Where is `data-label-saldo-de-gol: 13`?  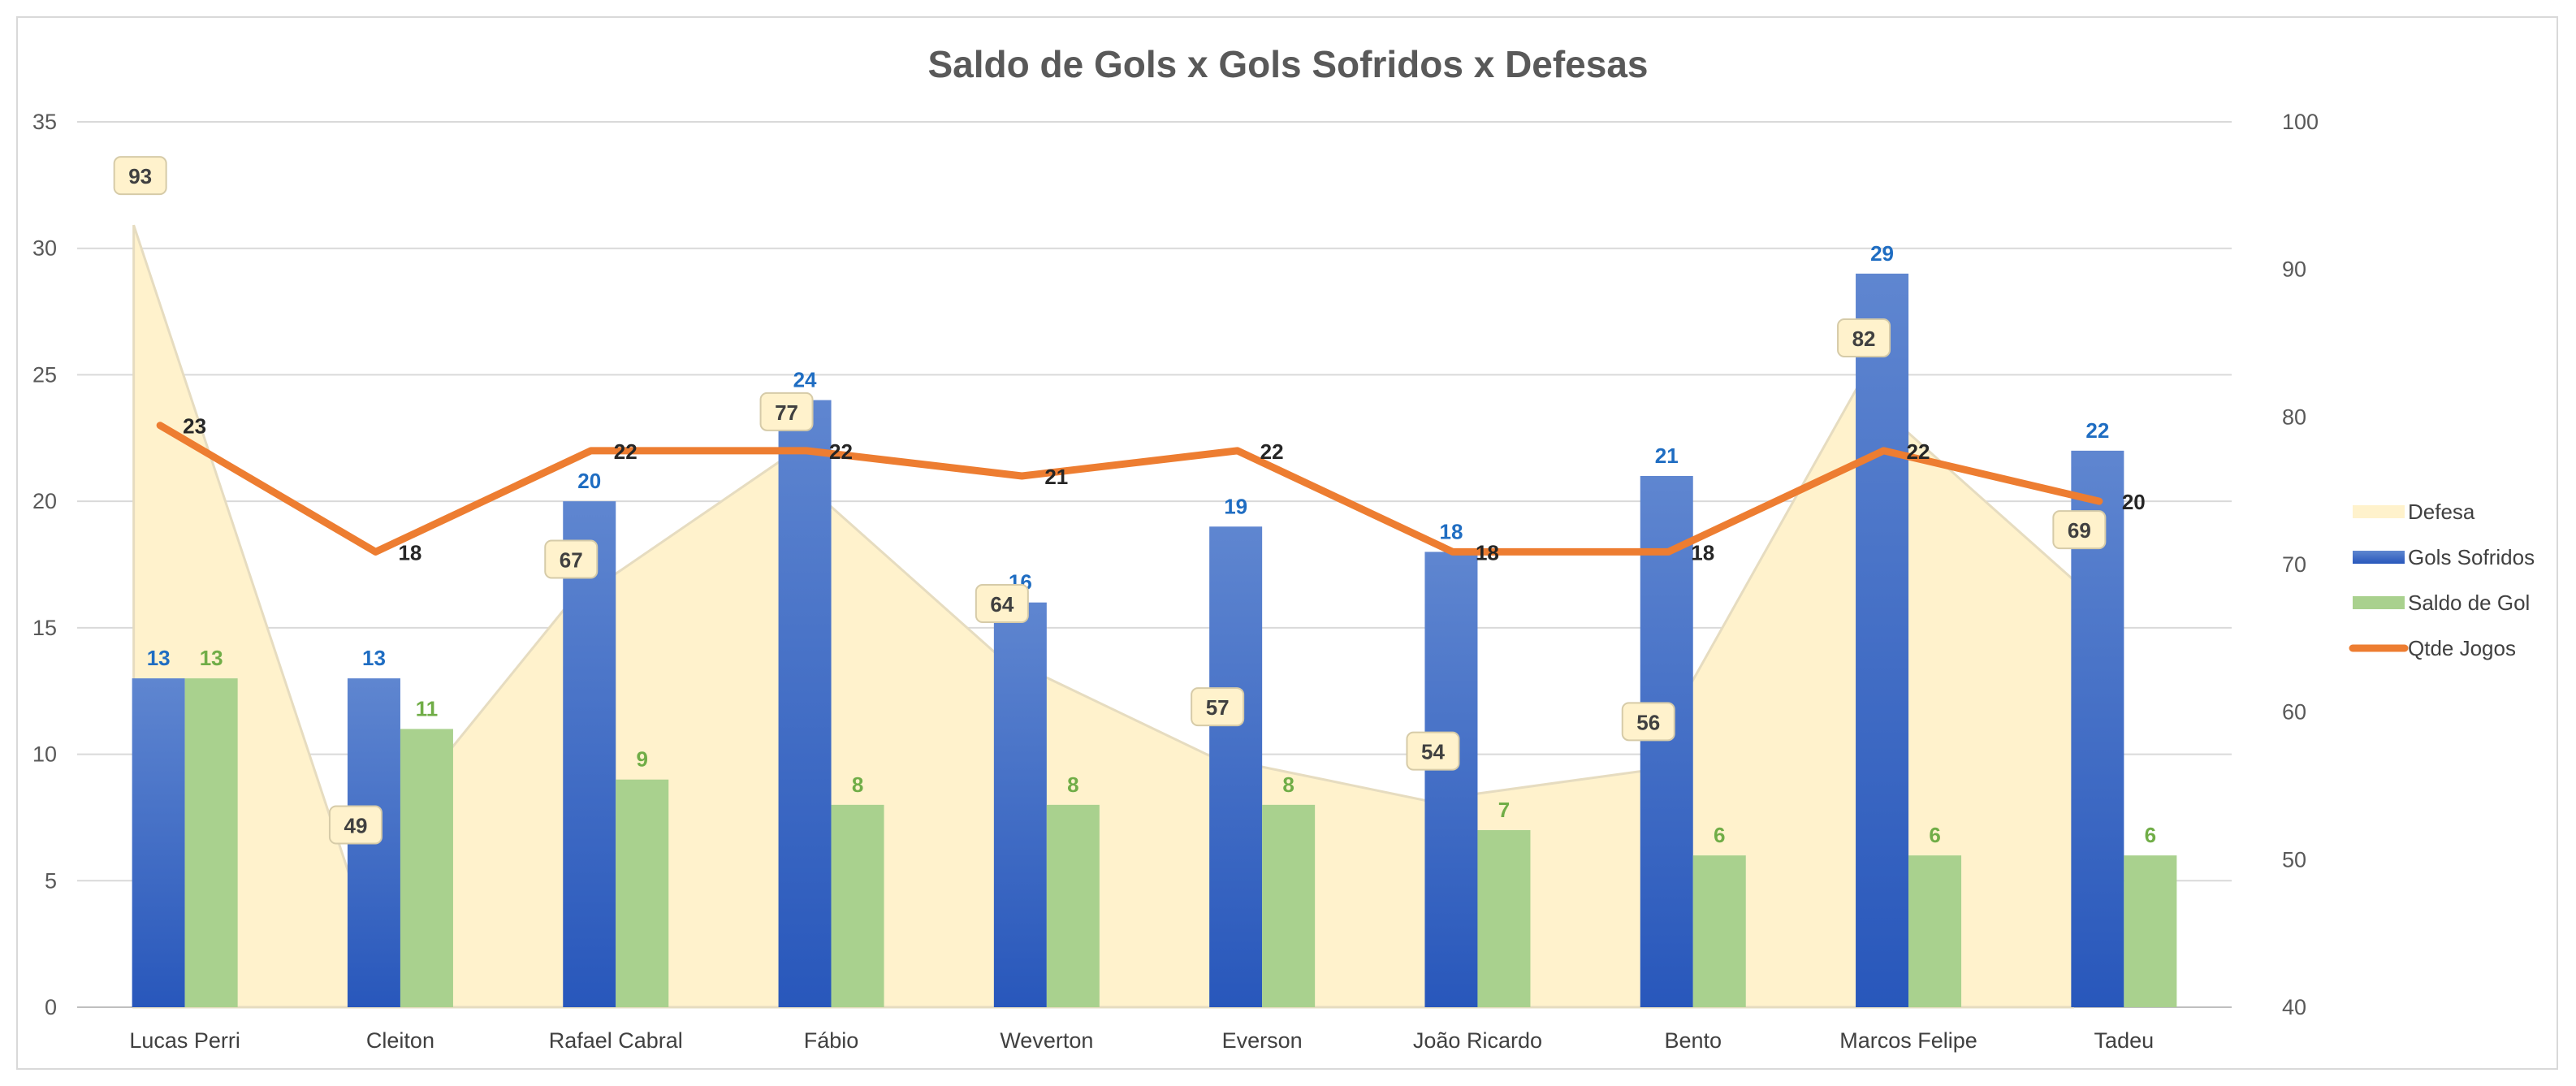
data-label-saldo-de-gol: 13 is located at coordinates (212, 658).